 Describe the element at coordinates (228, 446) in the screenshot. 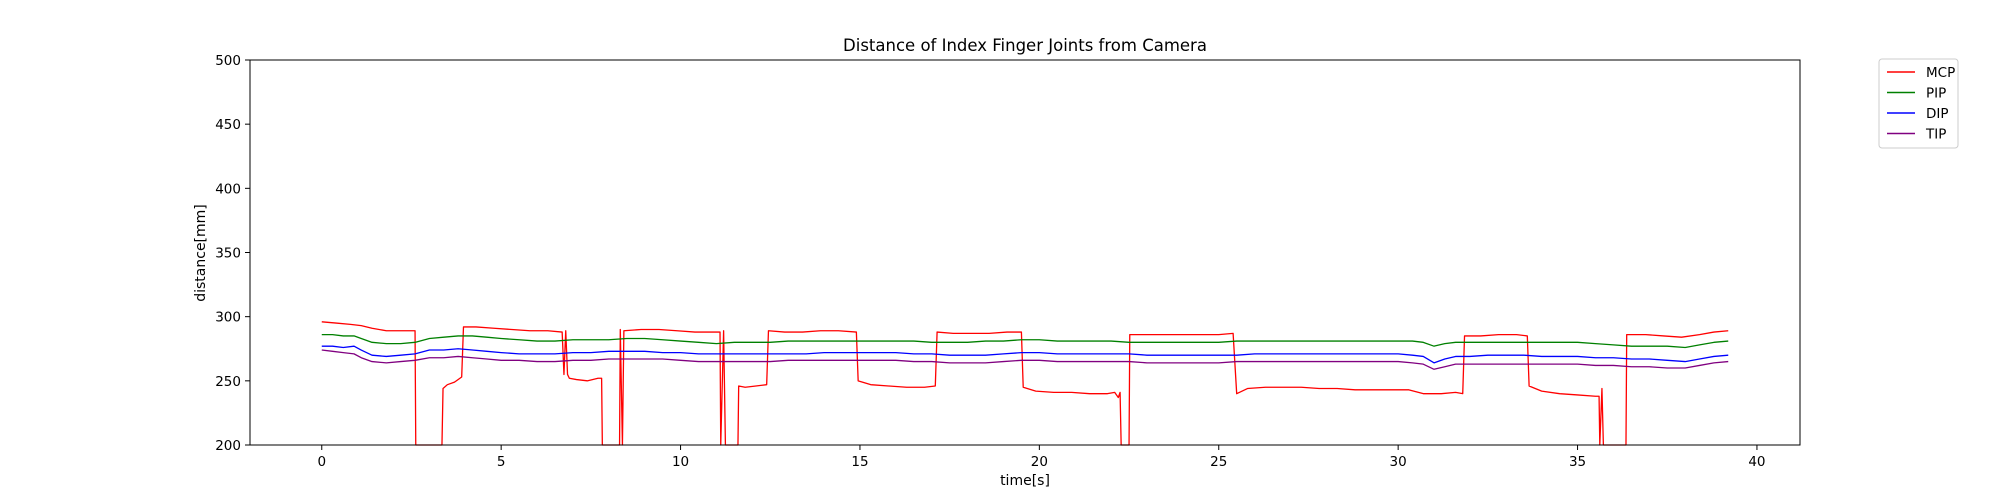

I see `y-tick-label: 200` at that location.